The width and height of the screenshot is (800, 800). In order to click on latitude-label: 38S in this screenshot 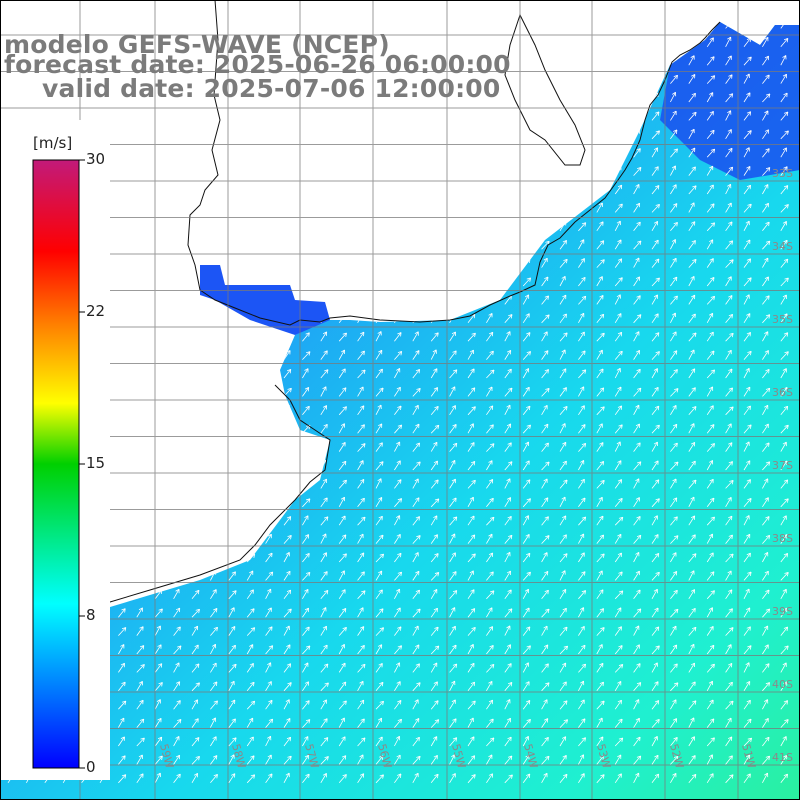, I will do `click(782, 538)`.